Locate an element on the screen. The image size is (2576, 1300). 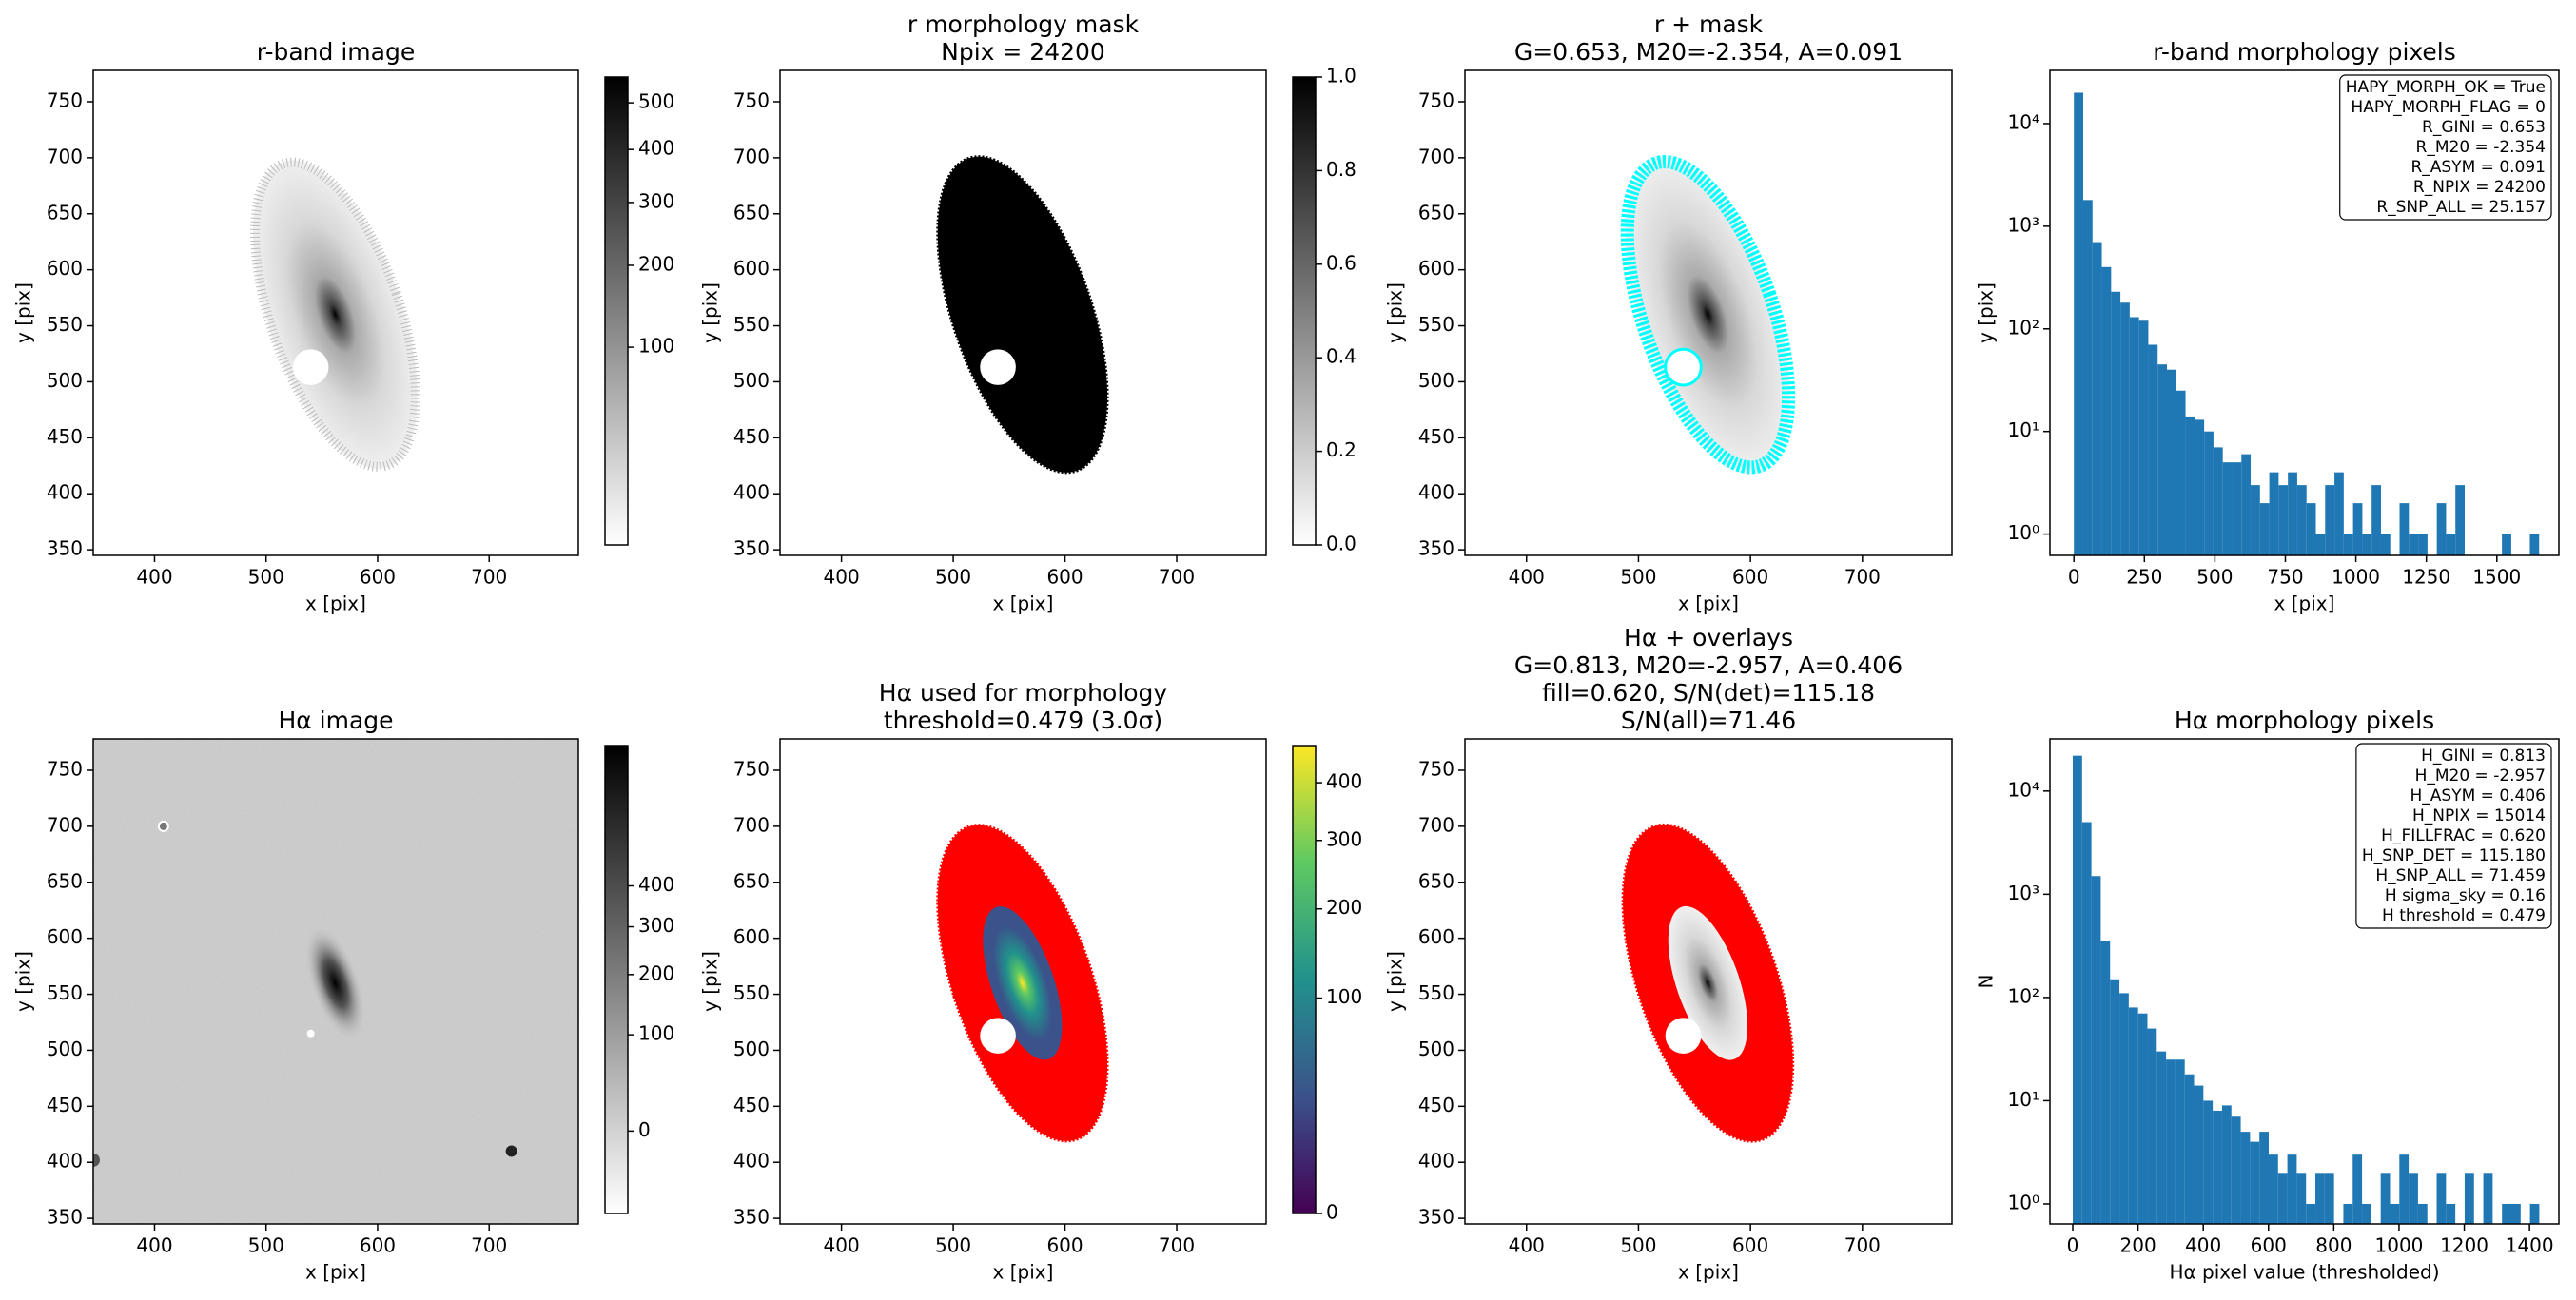
annotation-line: H_SNP_ALL = 71.459 is located at coordinates (2460, 875).